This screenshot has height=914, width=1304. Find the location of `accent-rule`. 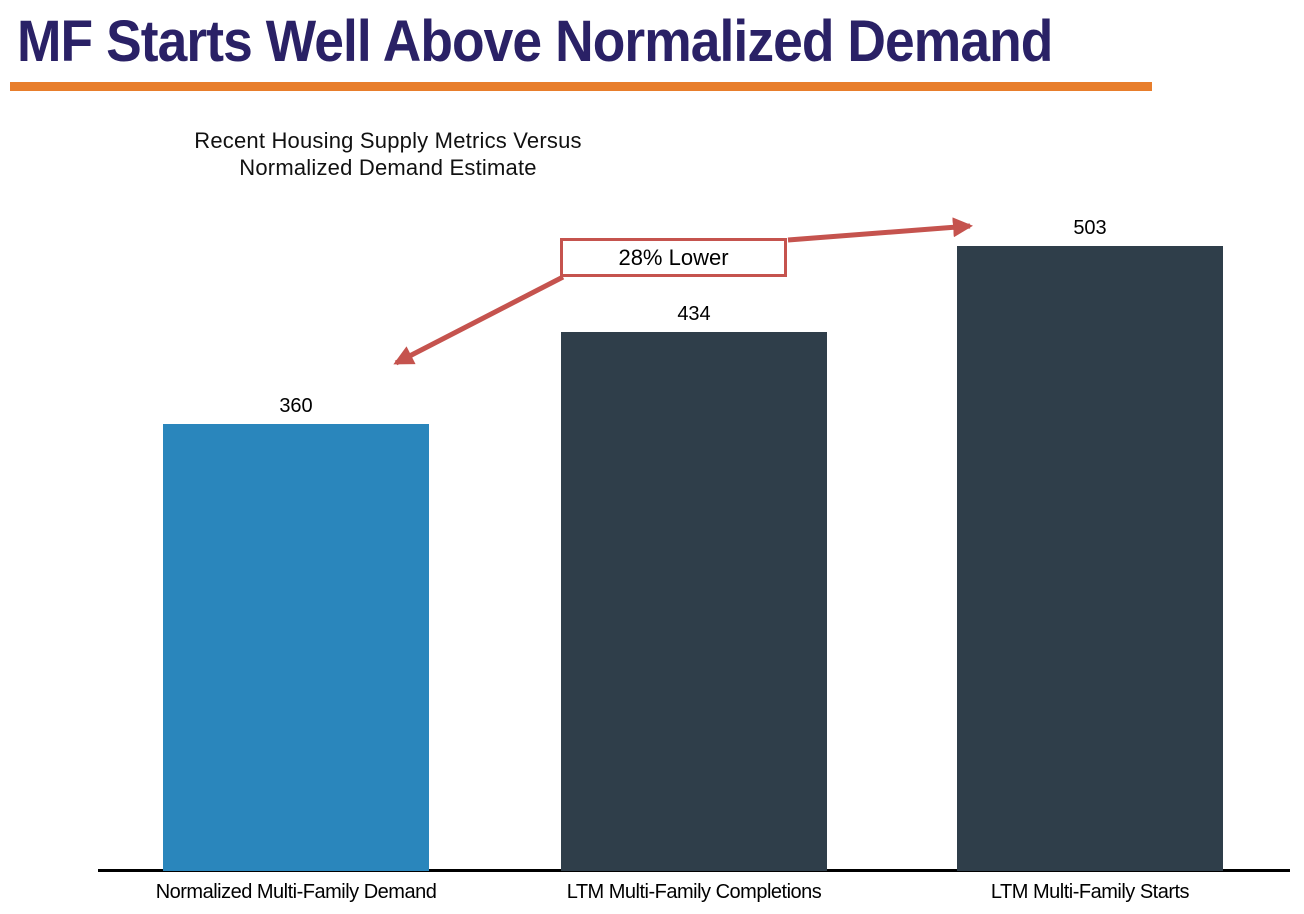

accent-rule is located at coordinates (581, 86).